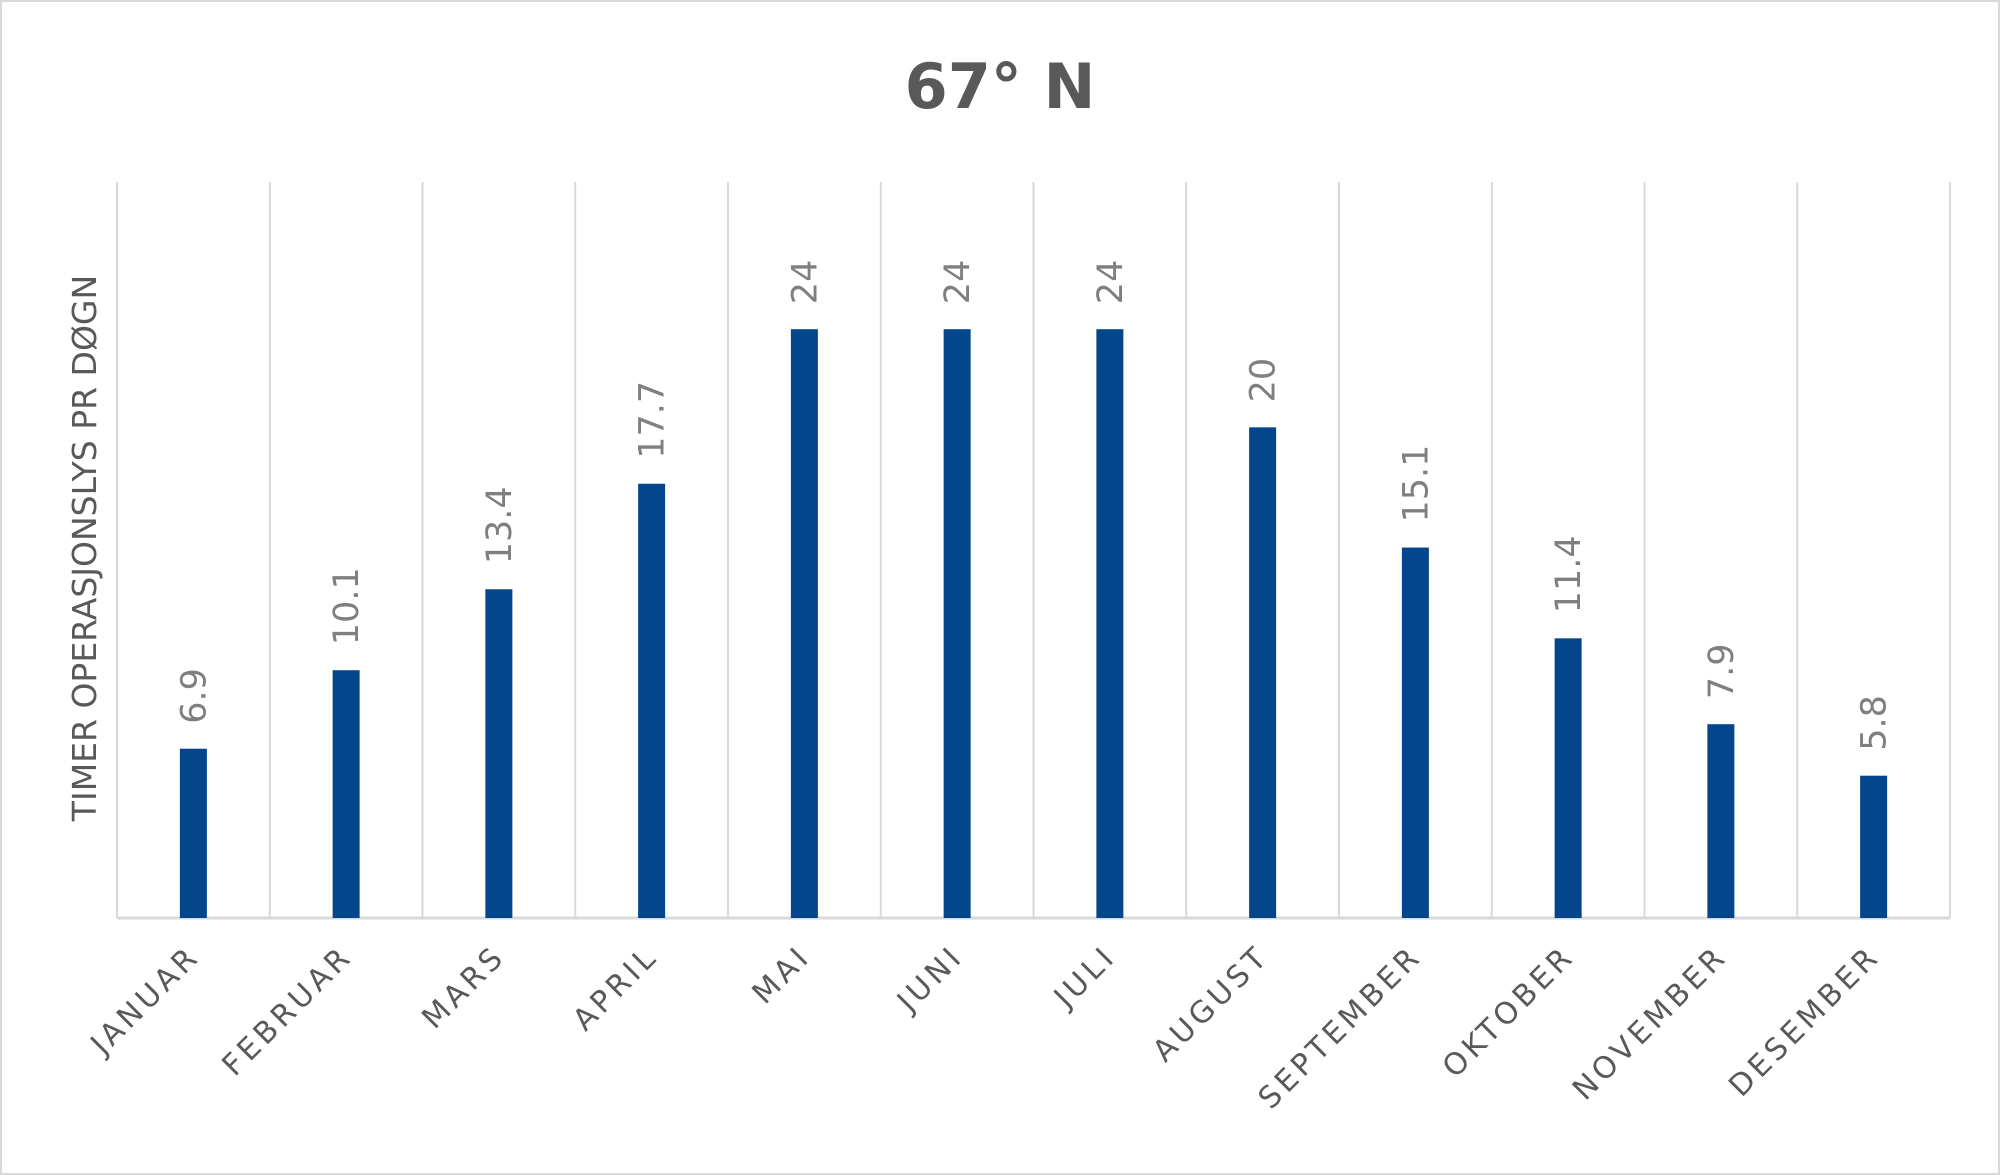 The image size is (2000, 1175). What do you see at coordinates (1000, 86) in the screenshot?
I see `chart-title: 67° N` at bounding box center [1000, 86].